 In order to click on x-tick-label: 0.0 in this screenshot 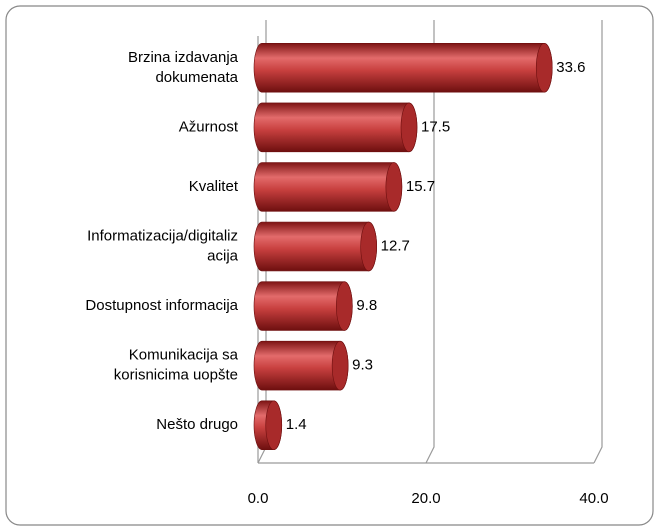, I will do `click(258, 498)`.